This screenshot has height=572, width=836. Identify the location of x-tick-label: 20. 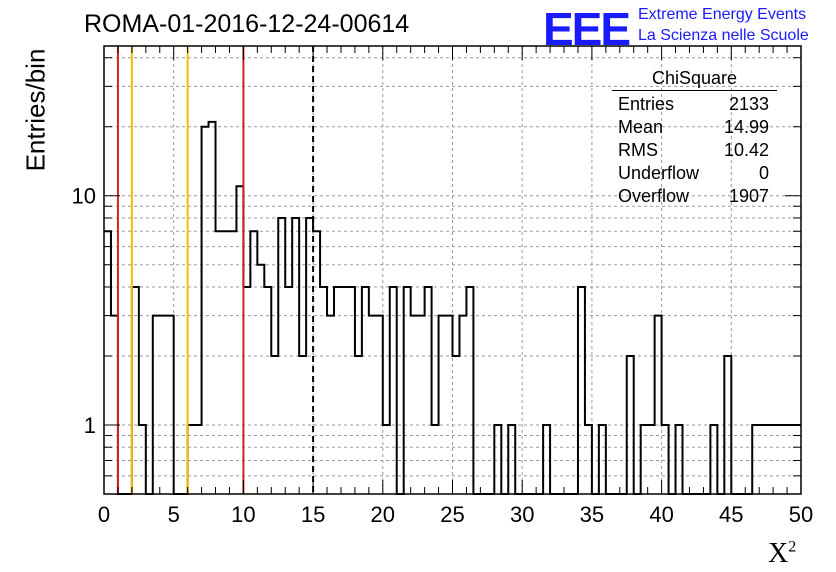
(383, 514).